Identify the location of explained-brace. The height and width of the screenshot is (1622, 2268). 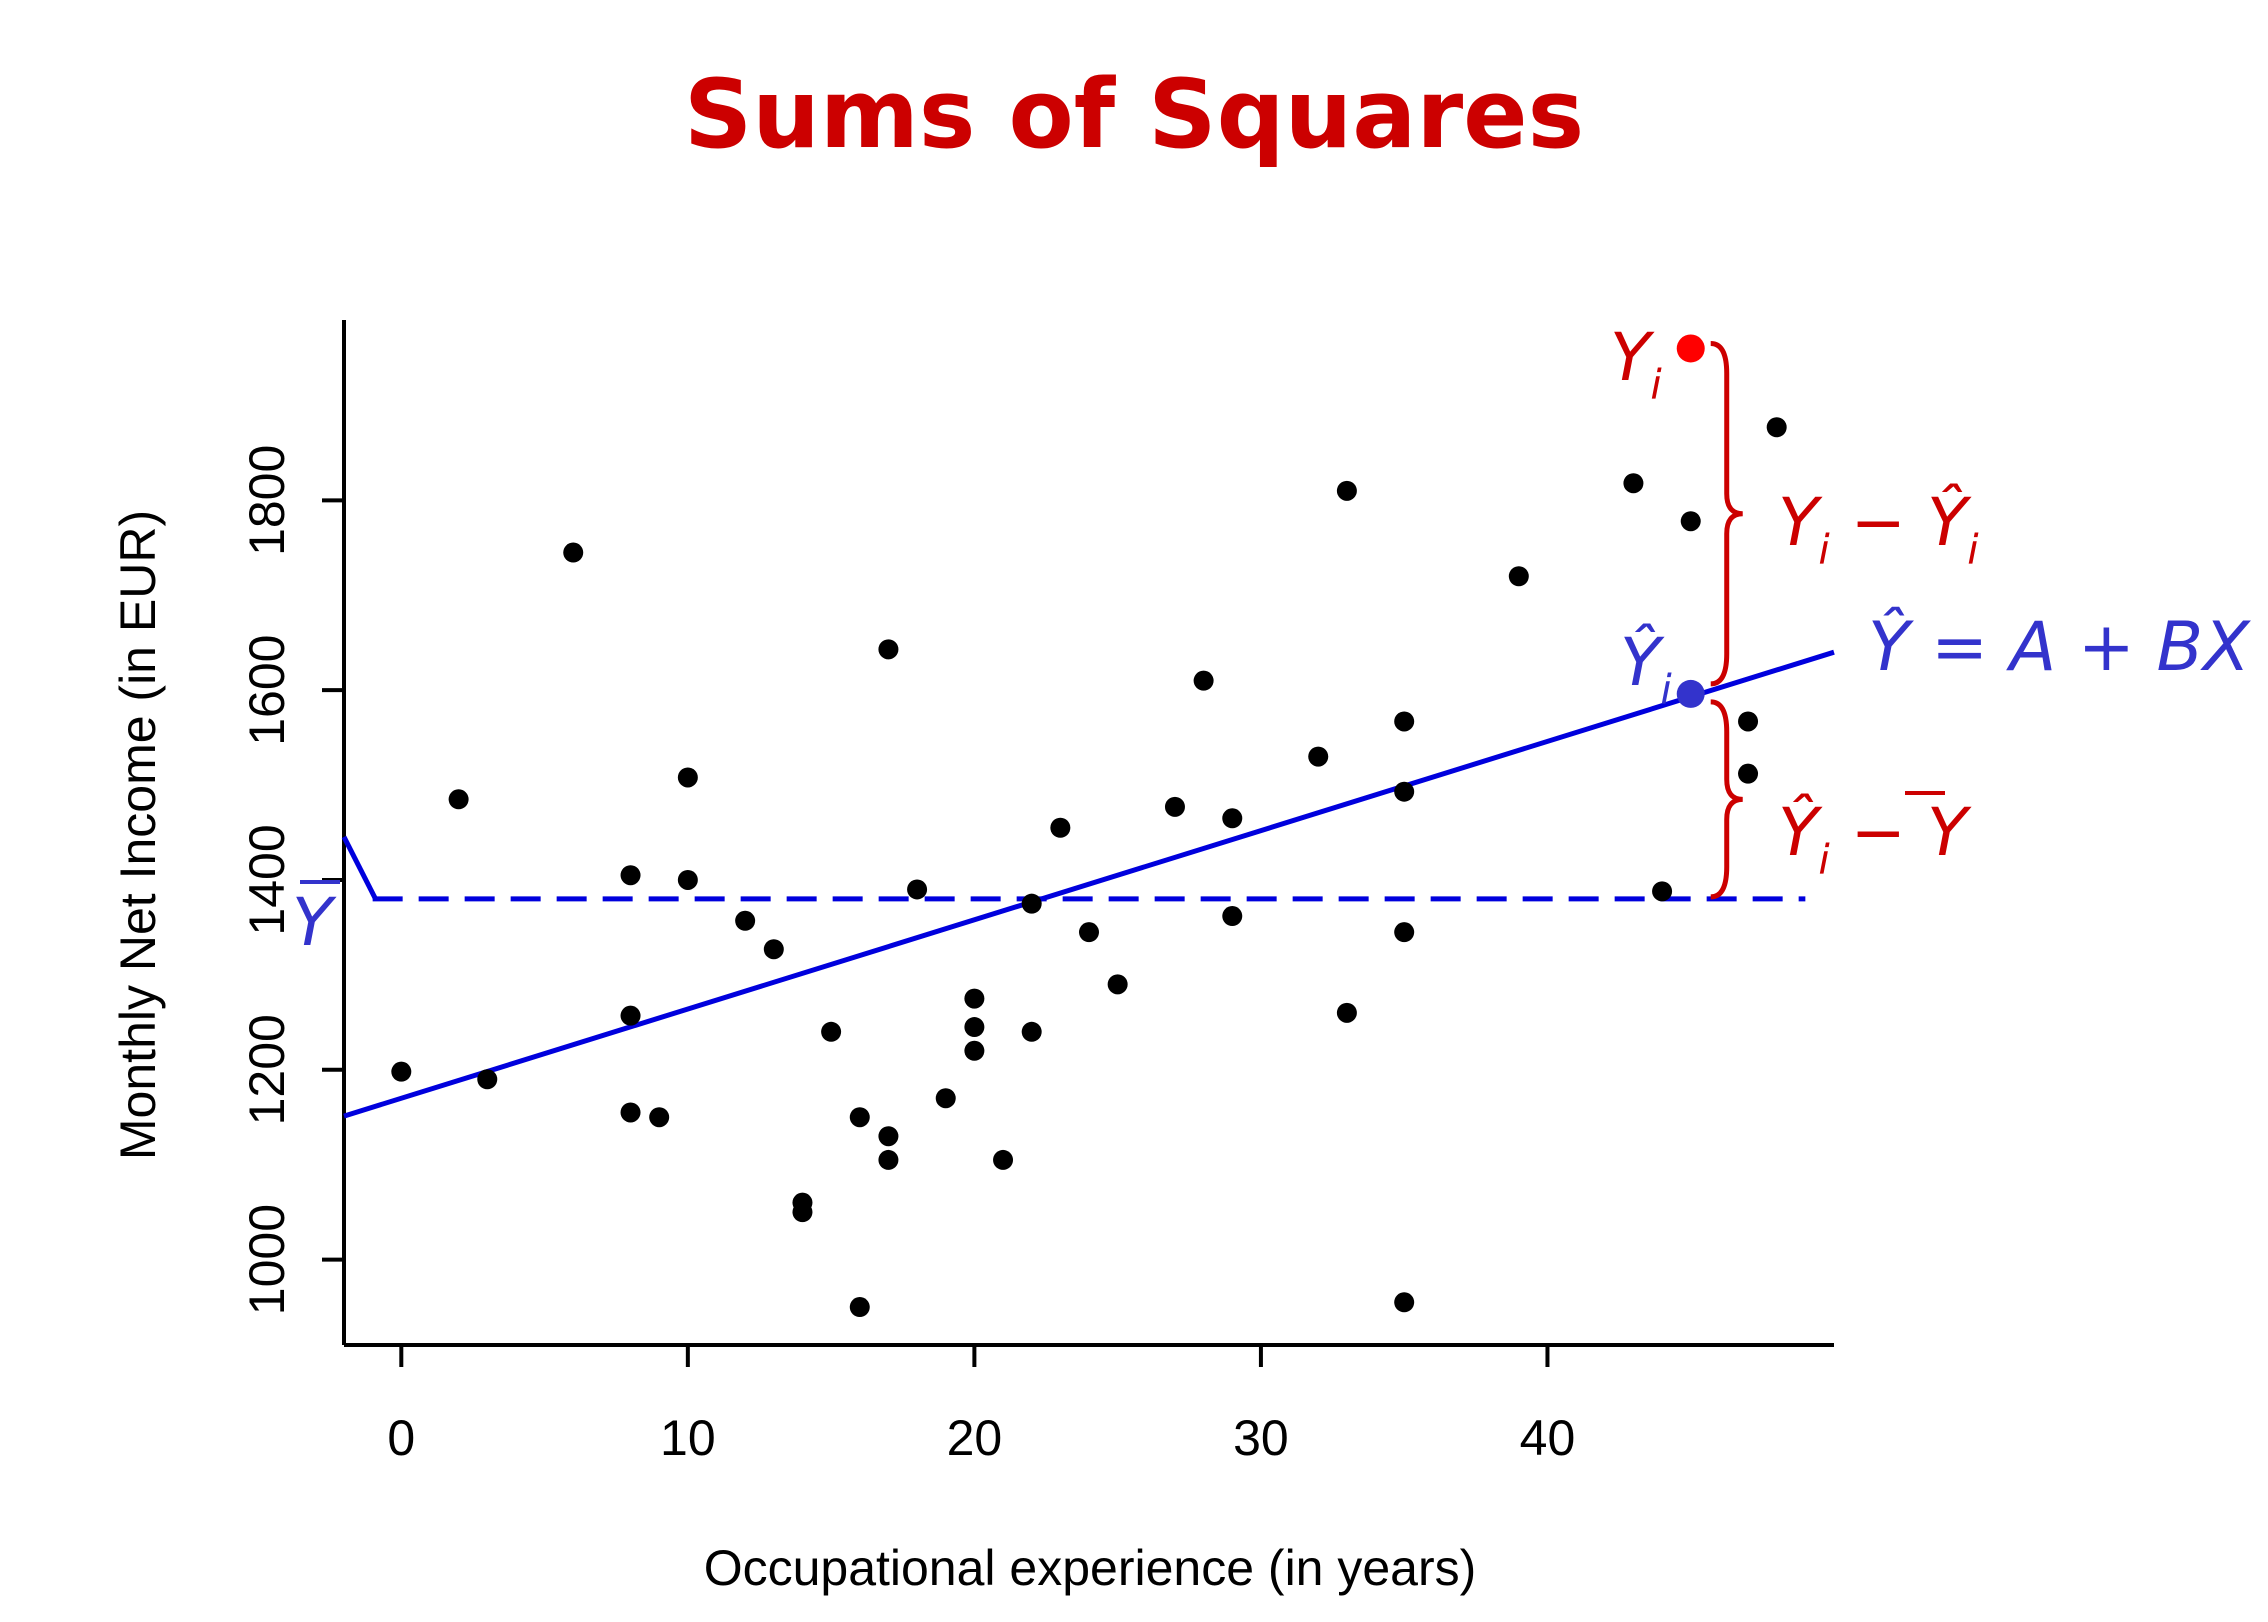
(1726, 799).